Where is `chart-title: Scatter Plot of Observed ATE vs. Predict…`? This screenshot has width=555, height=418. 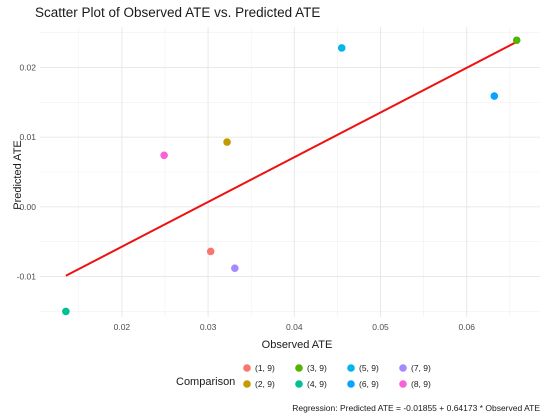
chart-title: Scatter Plot of Observed ATE vs. Predict… is located at coordinates (177, 12).